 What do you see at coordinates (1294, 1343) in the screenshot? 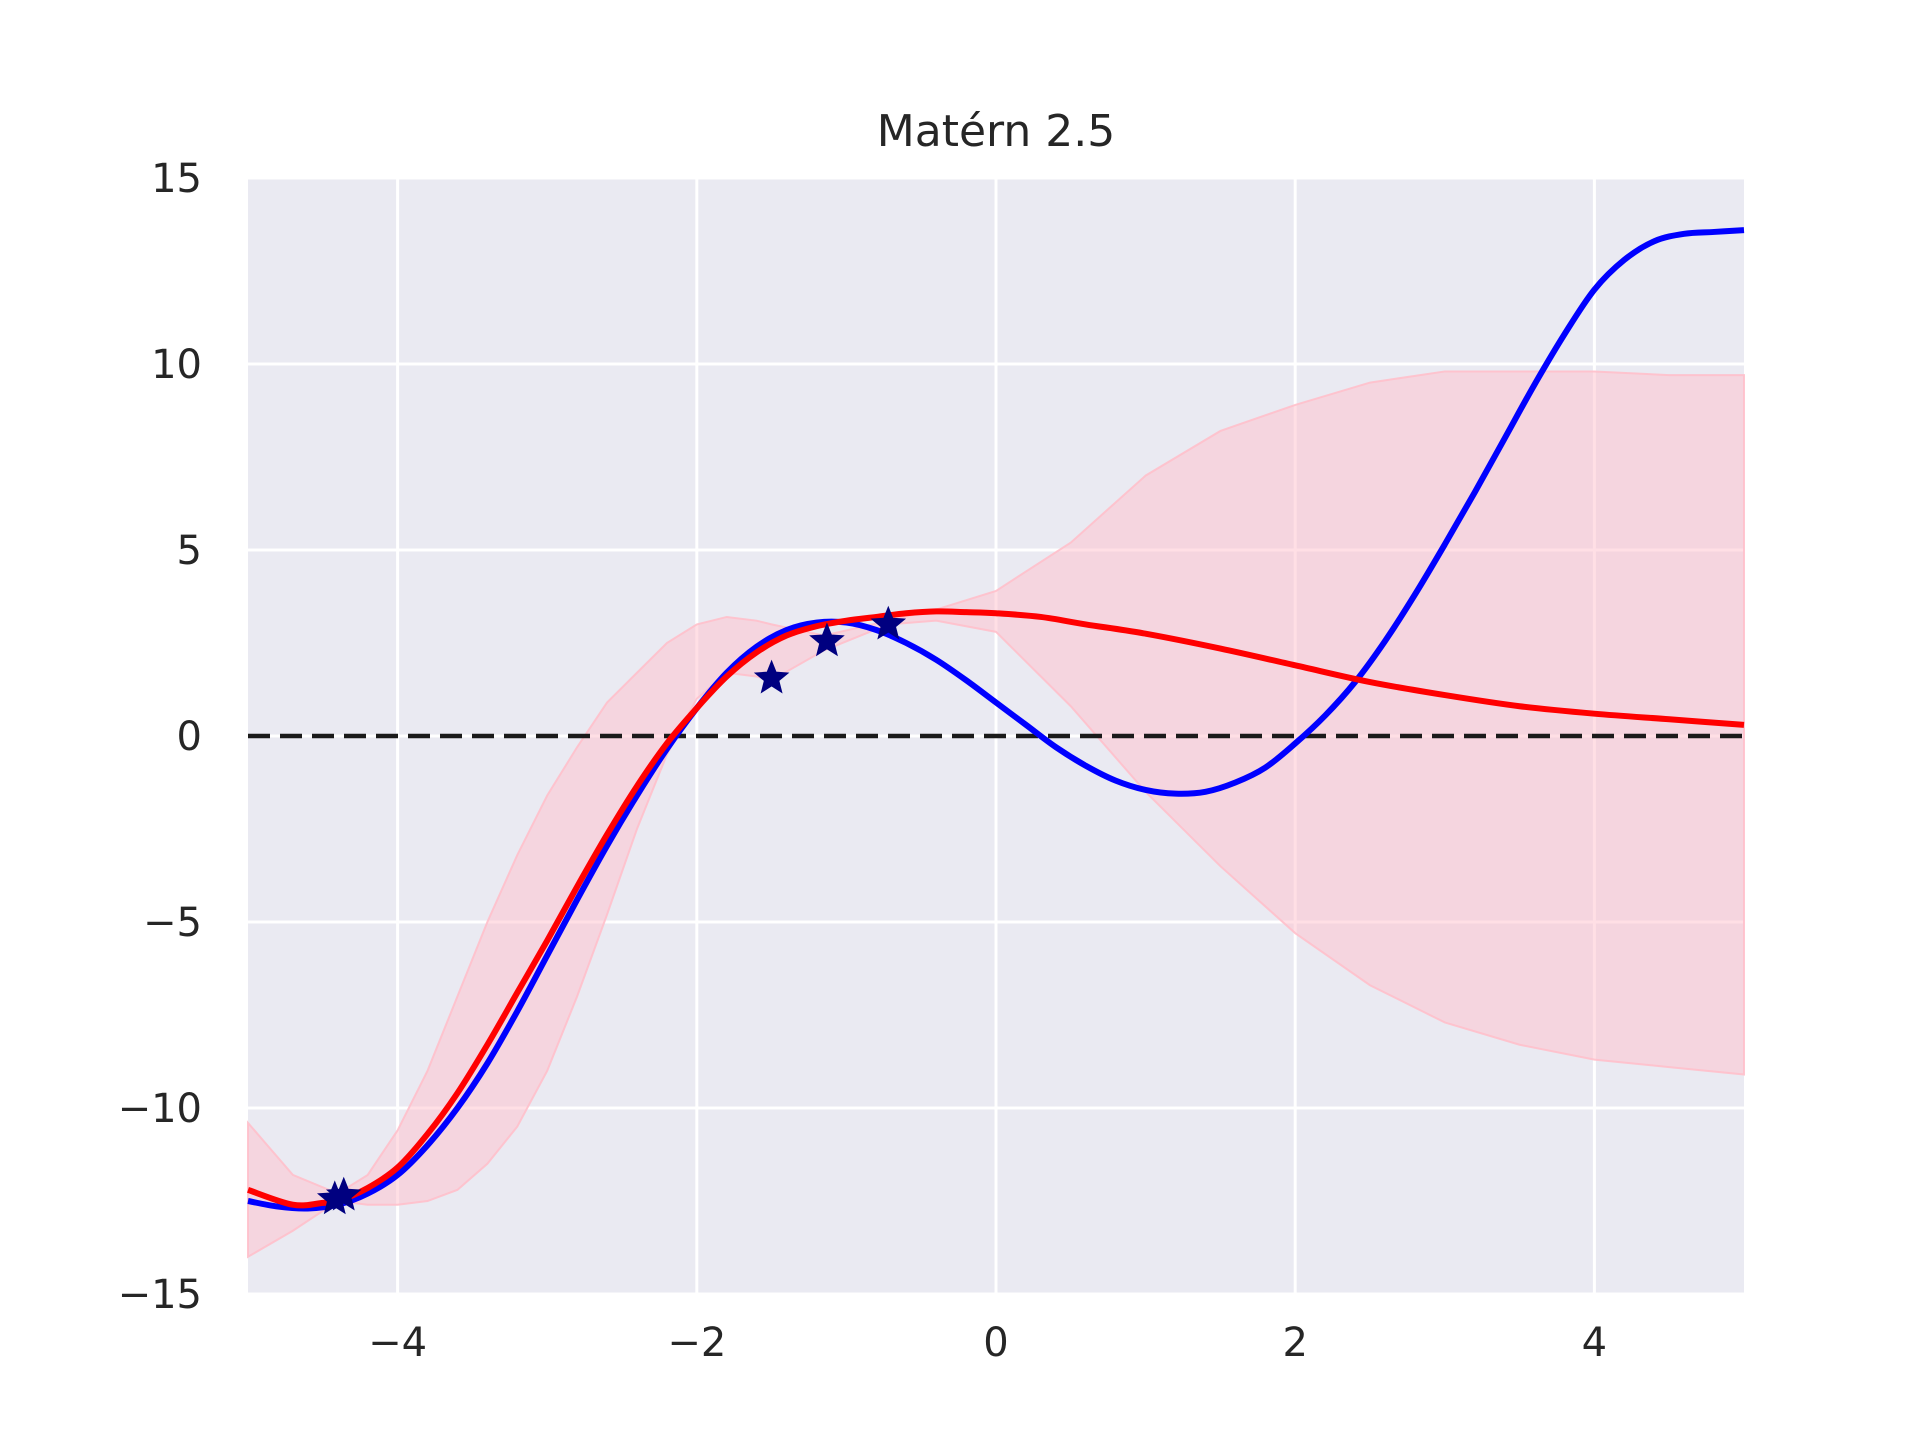
I see `x-tick-label: 2` at bounding box center [1294, 1343].